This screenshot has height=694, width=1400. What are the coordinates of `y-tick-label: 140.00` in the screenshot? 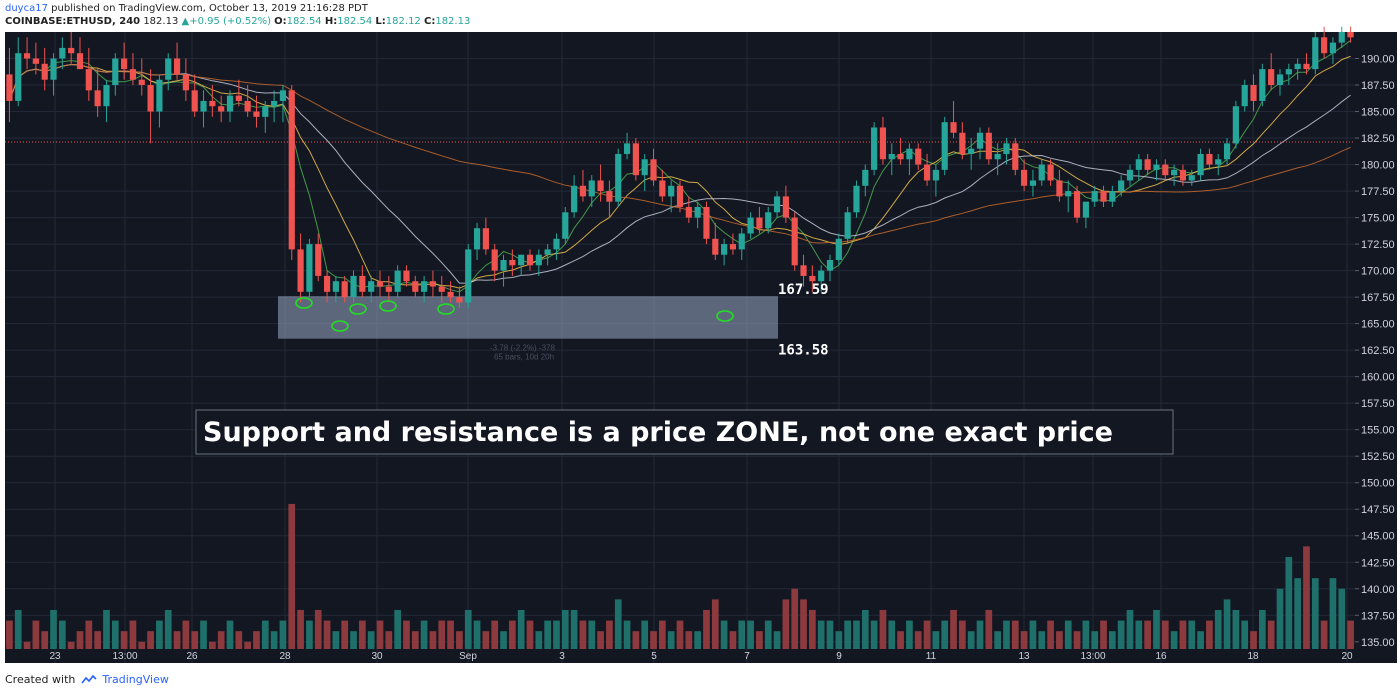 It's located at (1378, 590).